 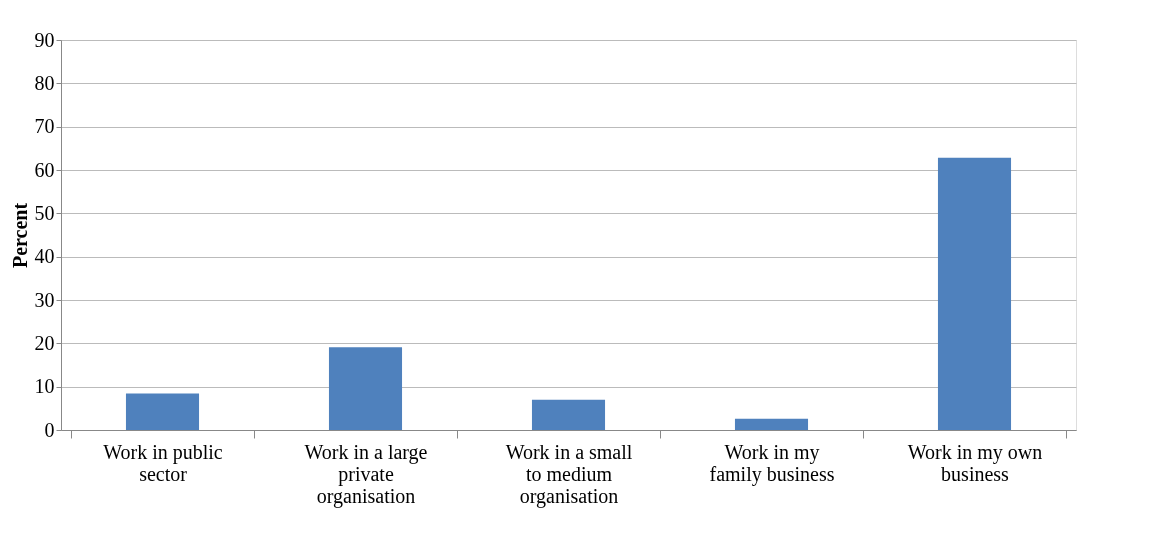 What do you see at coordinates (44, 39) in the screenshot?
I see `y-tick-label: 90` at bounding box center [44, 39].